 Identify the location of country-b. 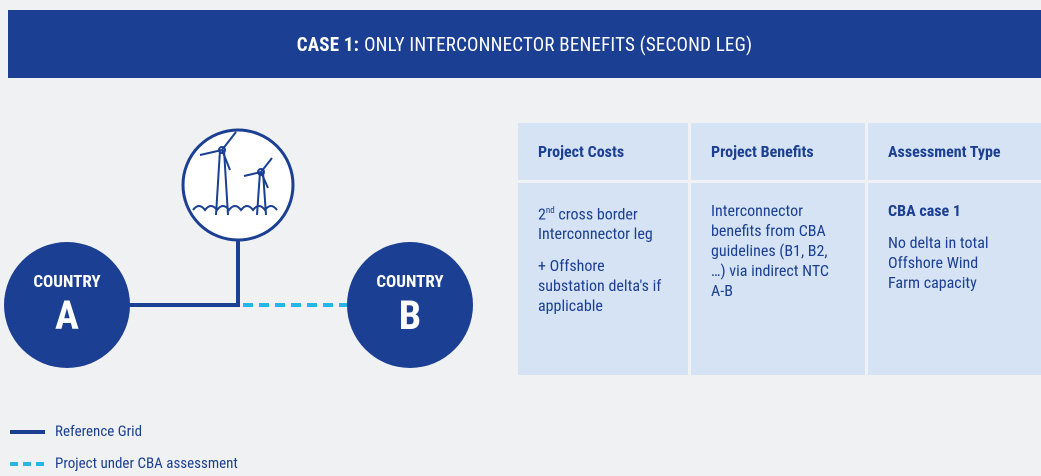
(410, 305).